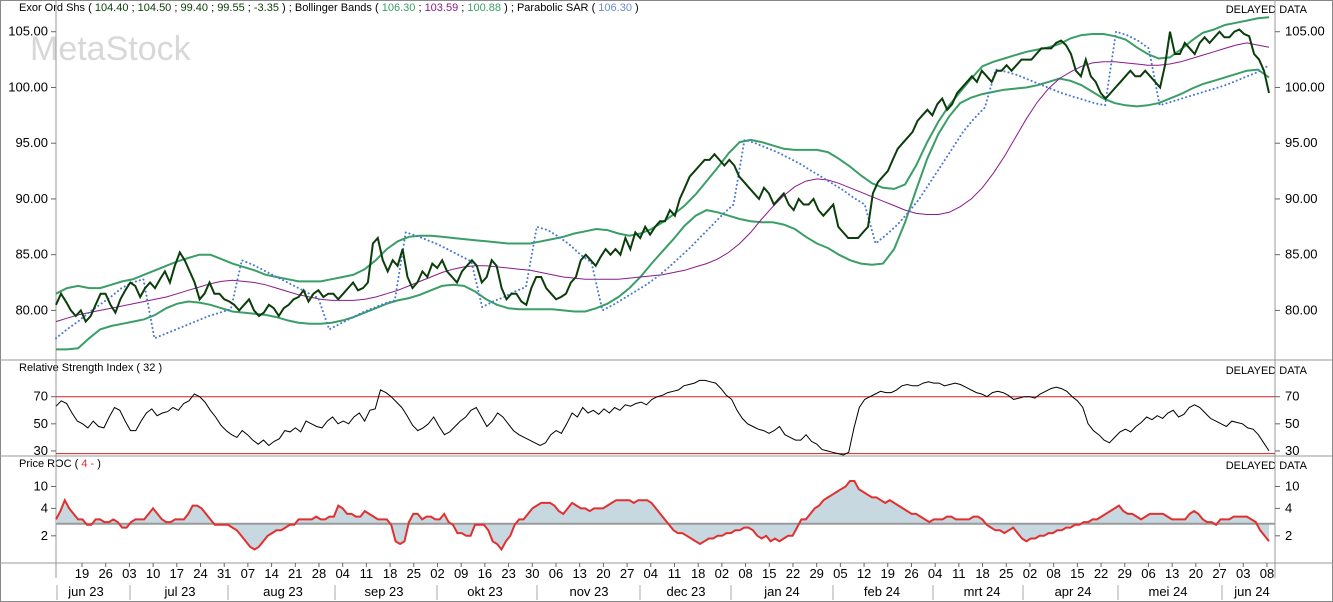 Image resolution: width=1333 pixels, height=602 pixels. I want to click on roc-param: 4 -, so click(88, 464).